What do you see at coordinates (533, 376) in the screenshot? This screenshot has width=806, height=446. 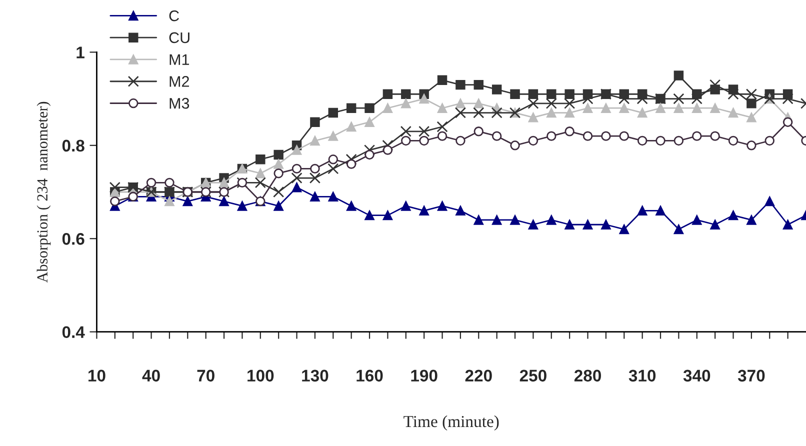 I see `x-tick-label: 250` at bounding box center [533, 376].